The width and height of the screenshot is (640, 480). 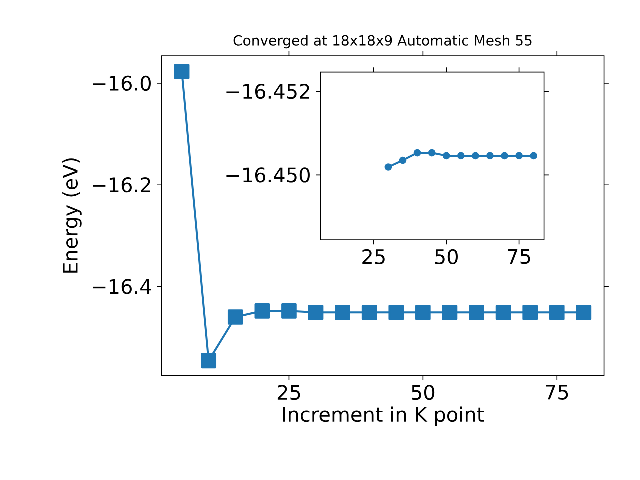 I want to click on y-tick-label: −16.450, so click(x=268, y=175).